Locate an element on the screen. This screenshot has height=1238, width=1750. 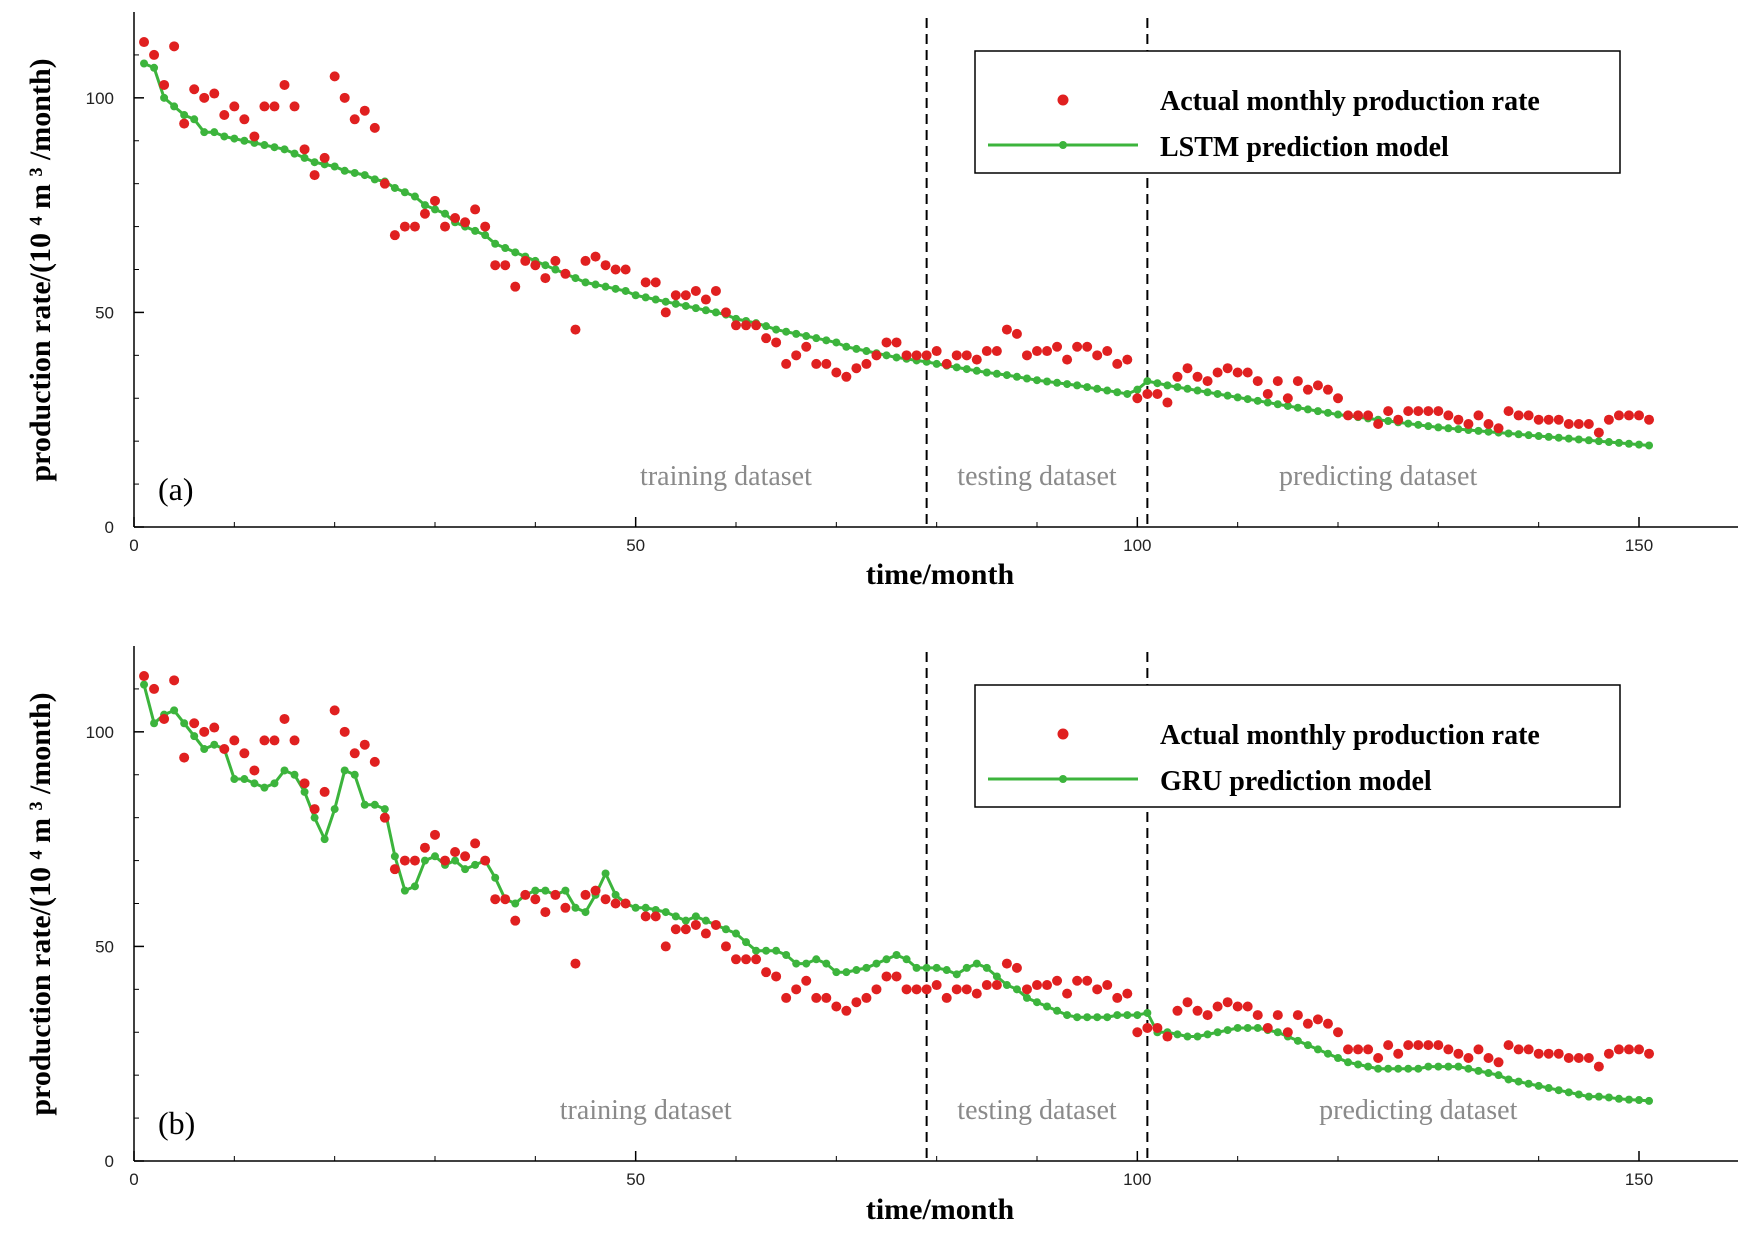
panel-b-legend-model-marker is located at coordinates (1063, 779).